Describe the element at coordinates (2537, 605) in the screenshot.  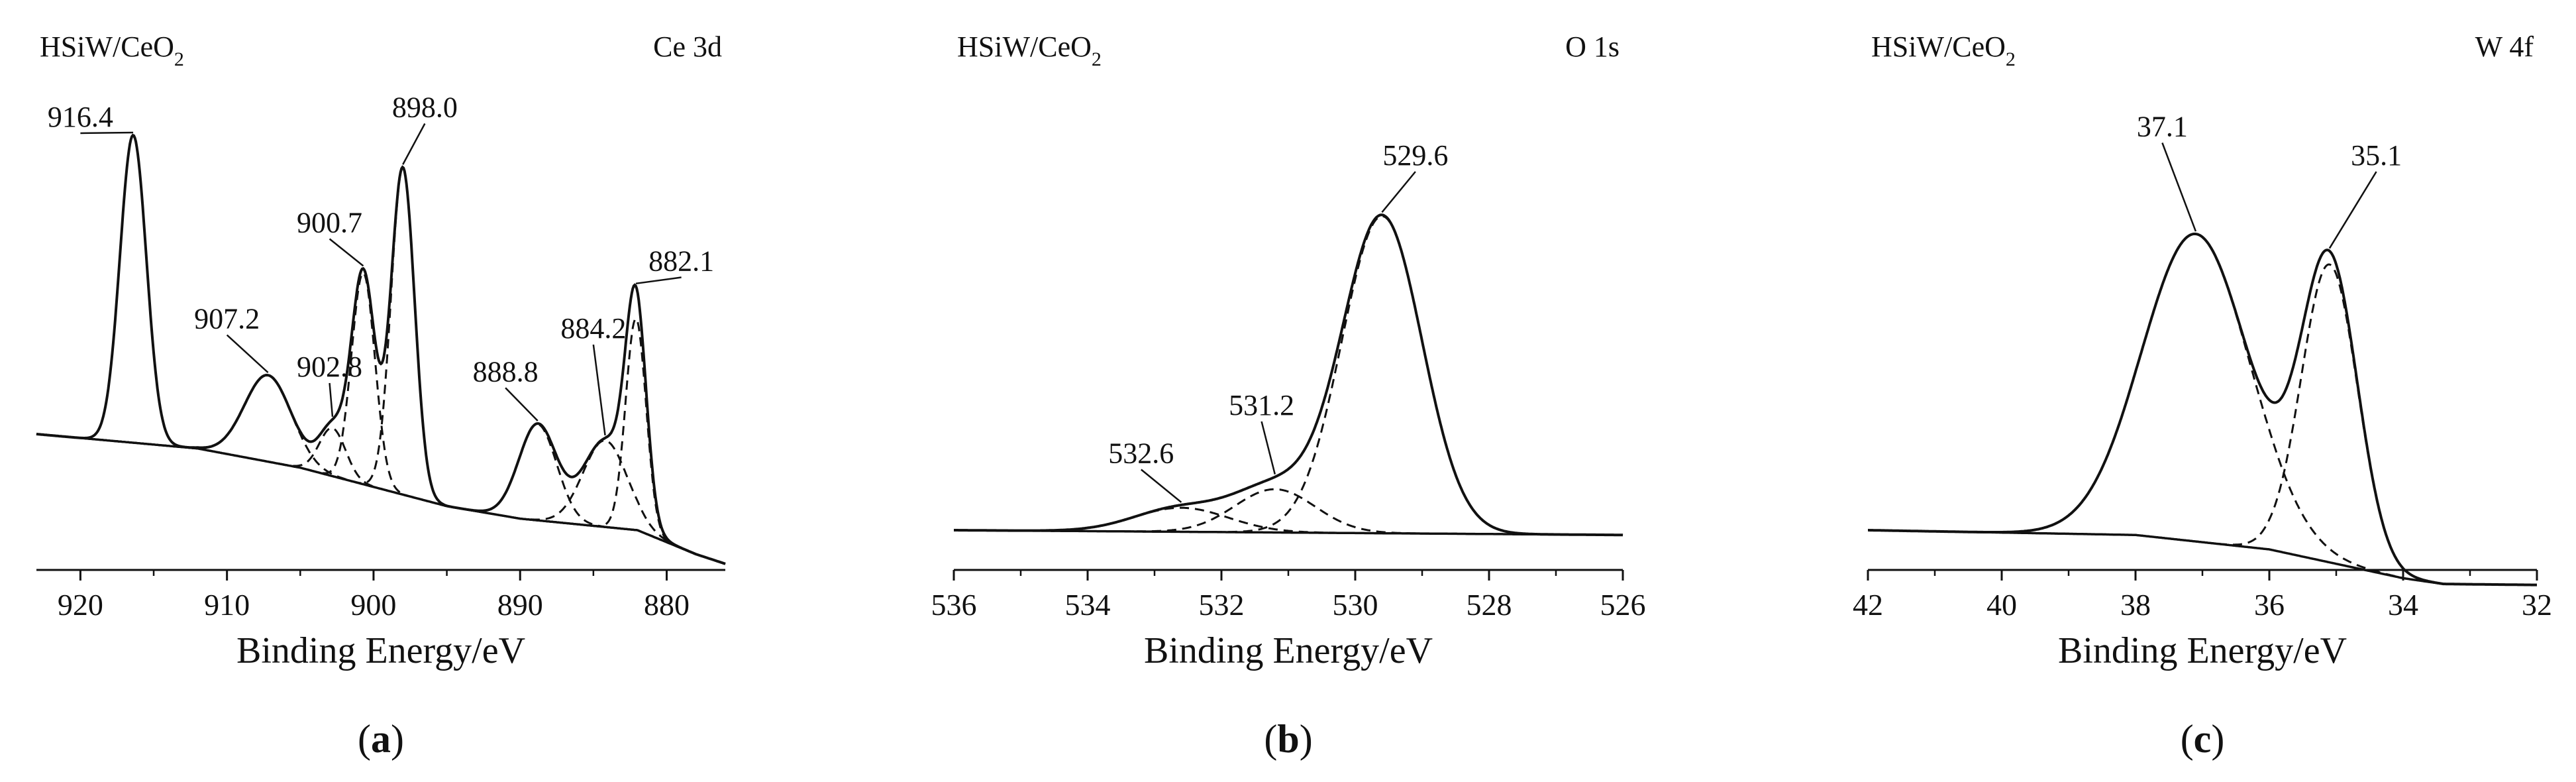
I see `x-tick-label: 32` at that location.